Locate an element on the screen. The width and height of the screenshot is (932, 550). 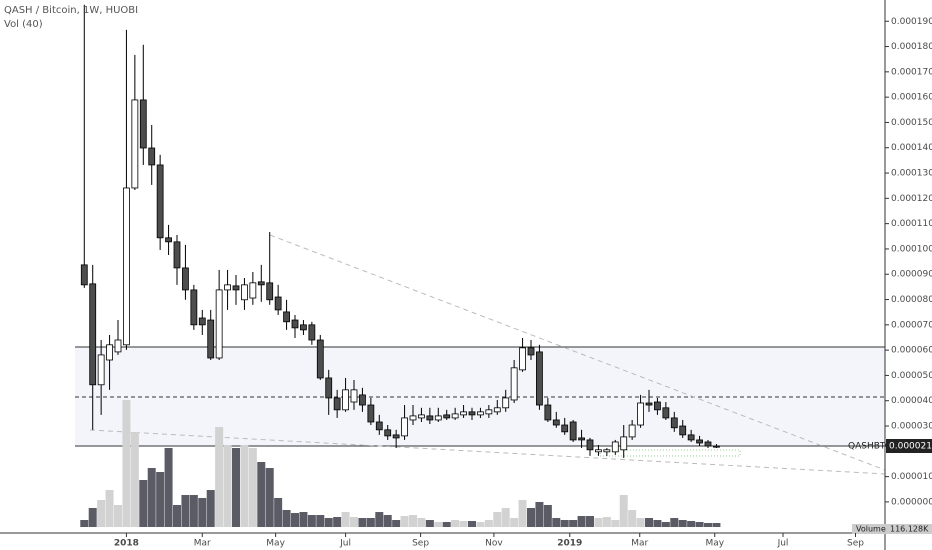
trend-line is located at coordinates (487, 452).